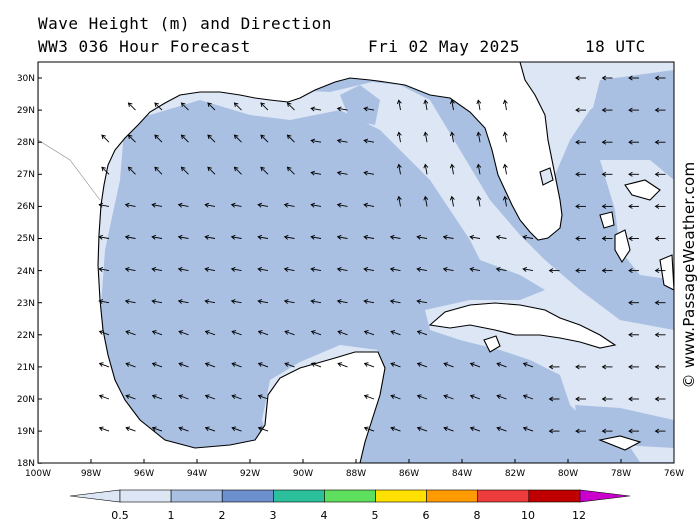 The width and height of the screenshot is (700, 525). What do you see at coordinates (26, 111) in the screenshot?
I see `lat-label: 29N` at bounding box center [26, 111].